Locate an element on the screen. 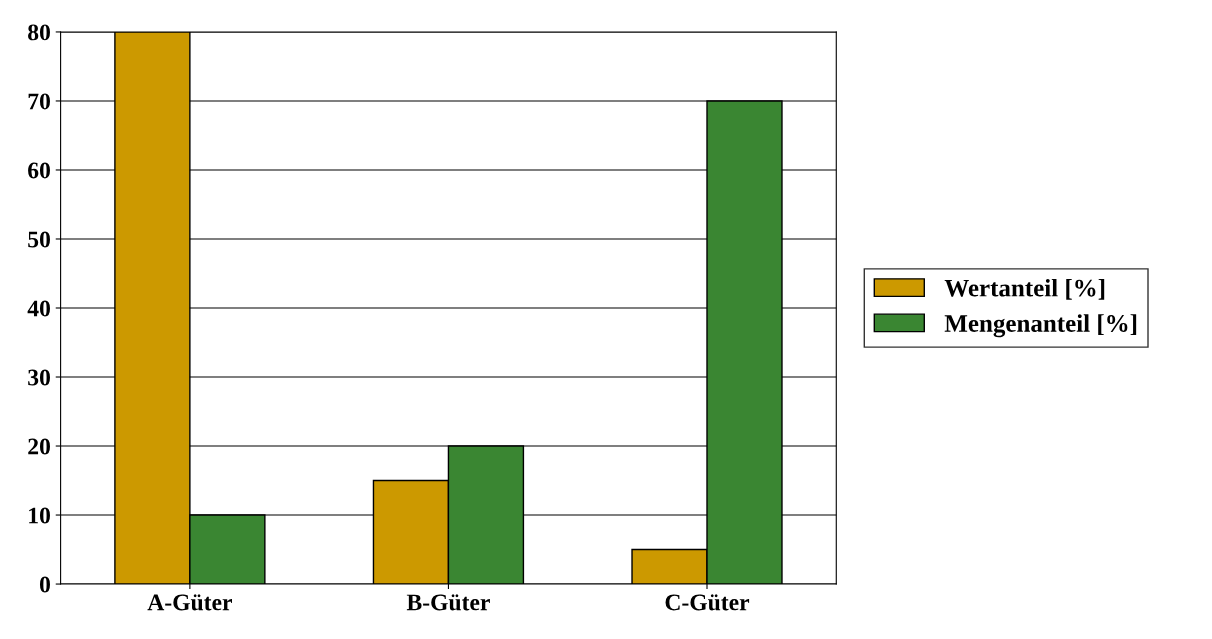  legend-label: Mengenanteil [%] is located at coordinates (1040, 326).